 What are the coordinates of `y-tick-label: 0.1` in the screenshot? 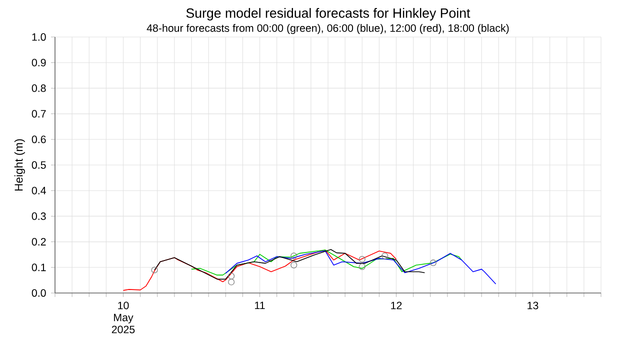 It's located at (39, 268).